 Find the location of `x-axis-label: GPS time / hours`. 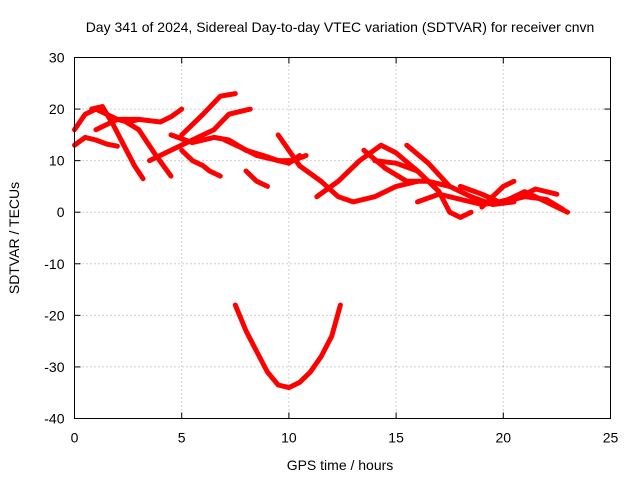

x-axis-label: GPS time / hours is located at coordinates (340, 465).